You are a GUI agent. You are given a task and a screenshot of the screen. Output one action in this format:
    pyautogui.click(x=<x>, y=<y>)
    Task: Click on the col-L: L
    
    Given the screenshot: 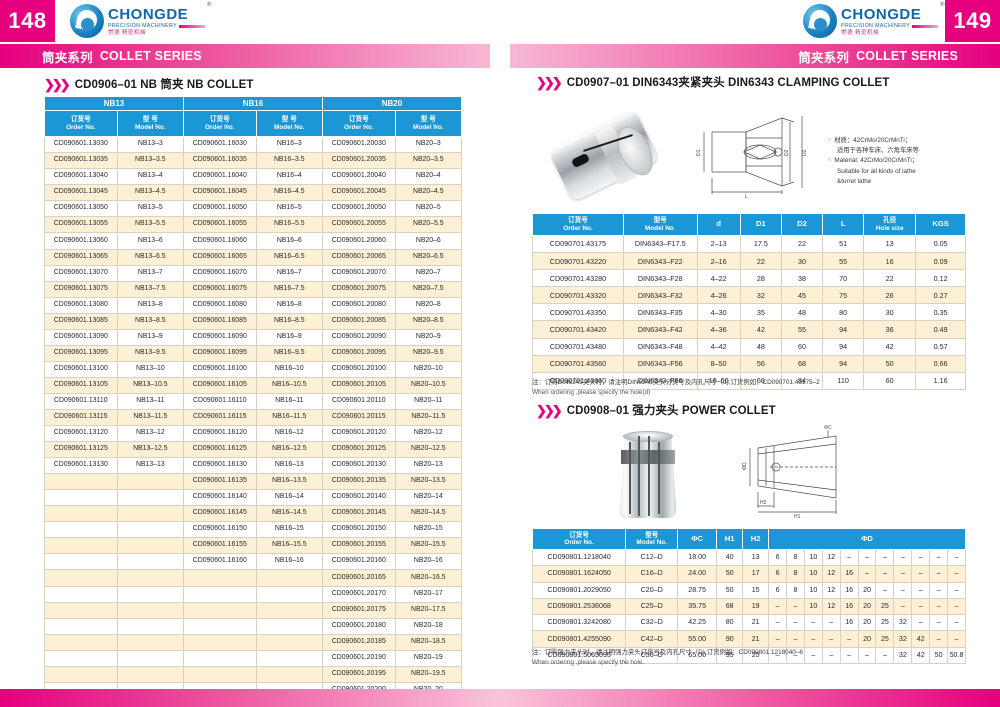 What is the action you would take?
    pyautogui.click(x=843, y=224)
    